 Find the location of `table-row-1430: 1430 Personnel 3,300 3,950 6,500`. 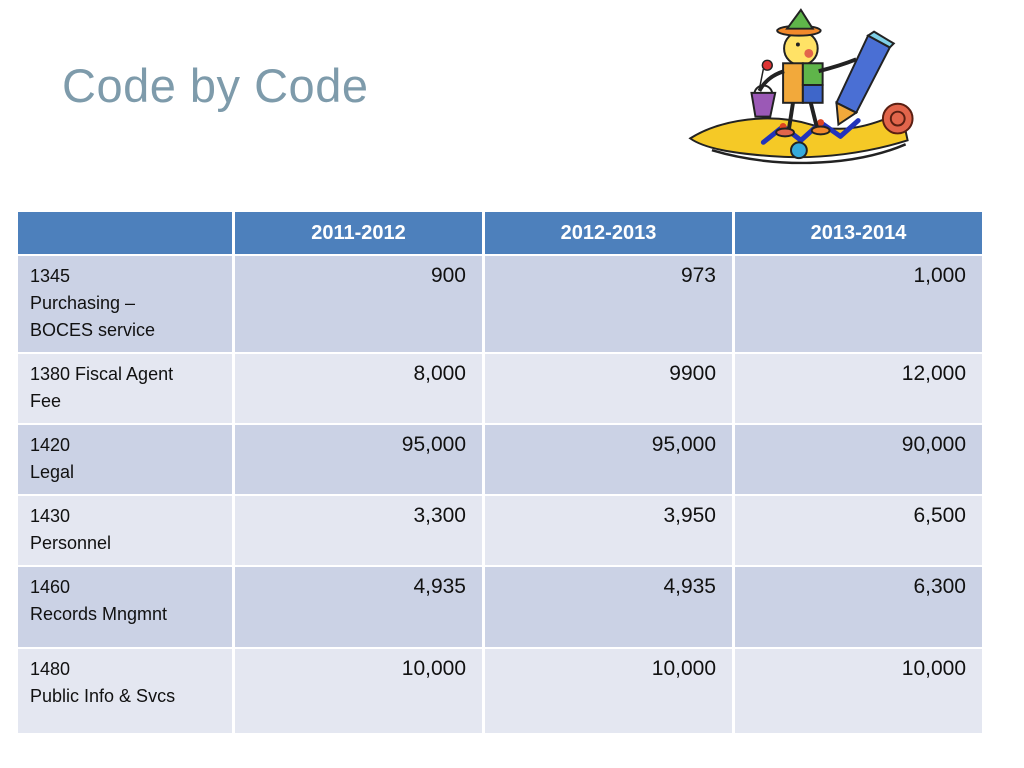

table-row-1430: 1430 Personnel 3,300 3,950 6,500 is located at coordinates (500, 530).